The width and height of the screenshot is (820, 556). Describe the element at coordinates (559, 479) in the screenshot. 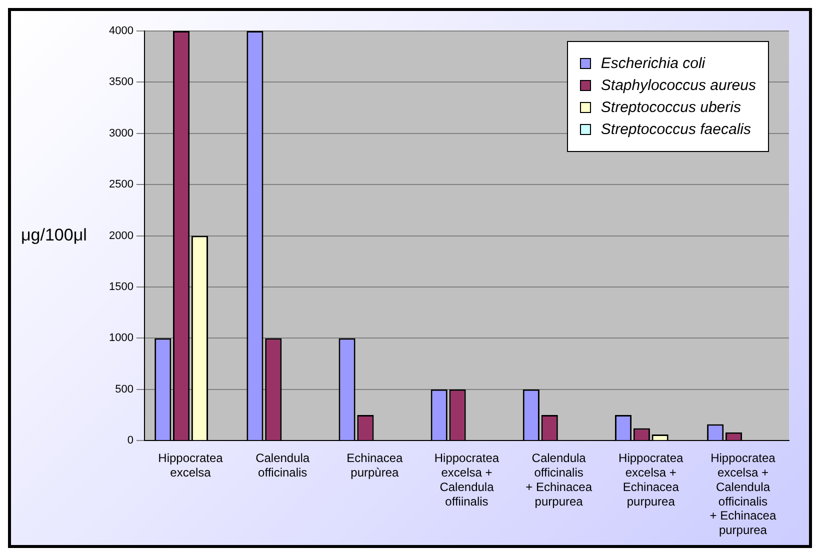

I see `x-tick-label: Calendula officinalis + Echinacea purpurea` at that location.